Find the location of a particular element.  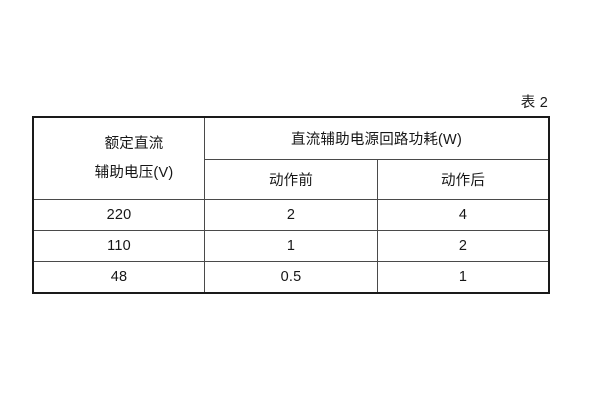

cell-before-operation: 0.5 is located at coordinates (291, 277).